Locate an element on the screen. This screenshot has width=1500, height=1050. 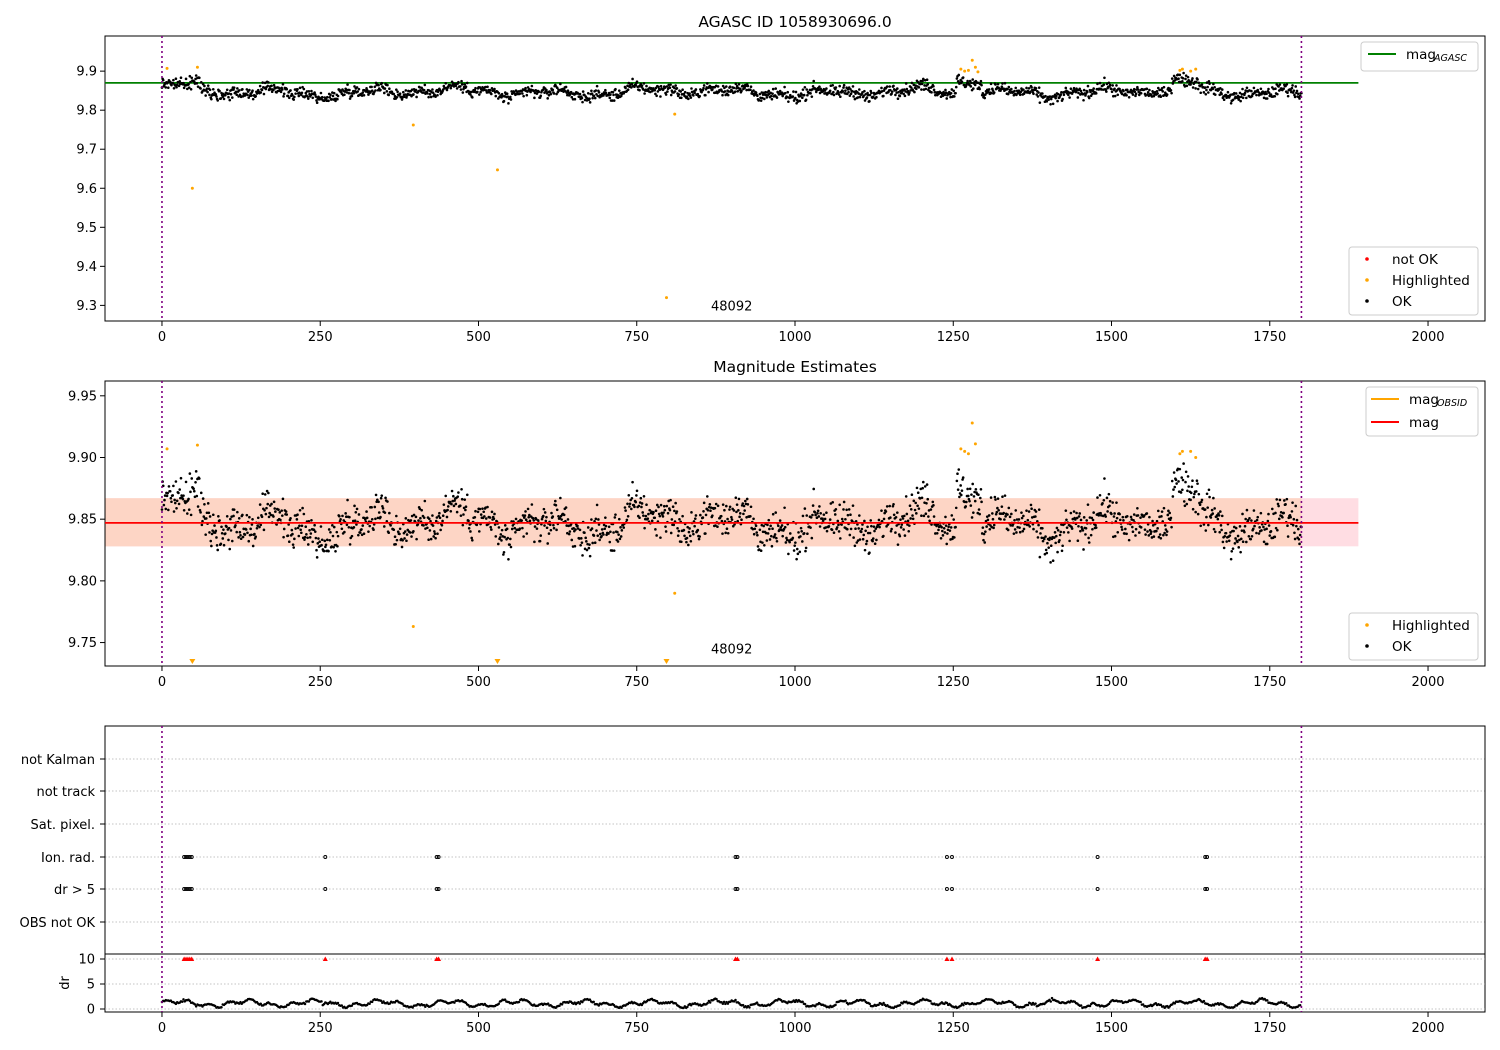
obsid-annotation: 48092 is located at coordinates (731, 650).